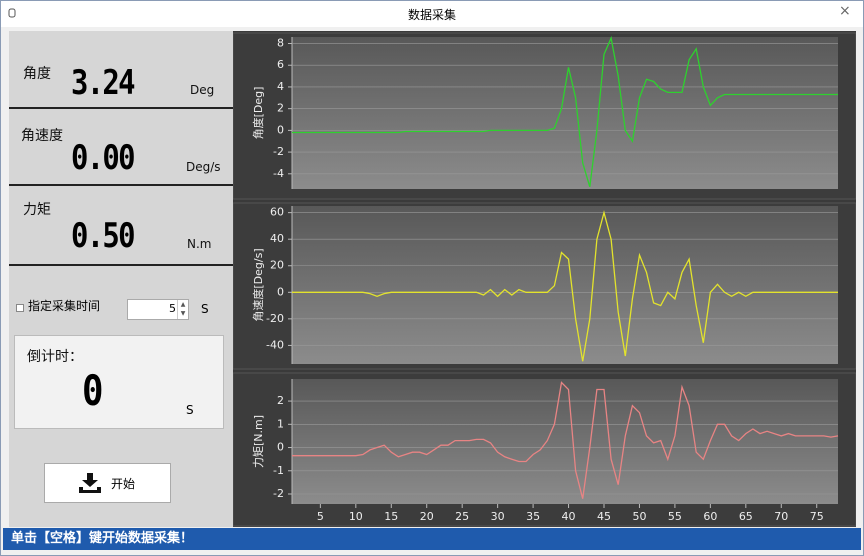 The height and width of the screenshot is (556, 864). I want to click on readout-value: 3.24, so click(103, 83).